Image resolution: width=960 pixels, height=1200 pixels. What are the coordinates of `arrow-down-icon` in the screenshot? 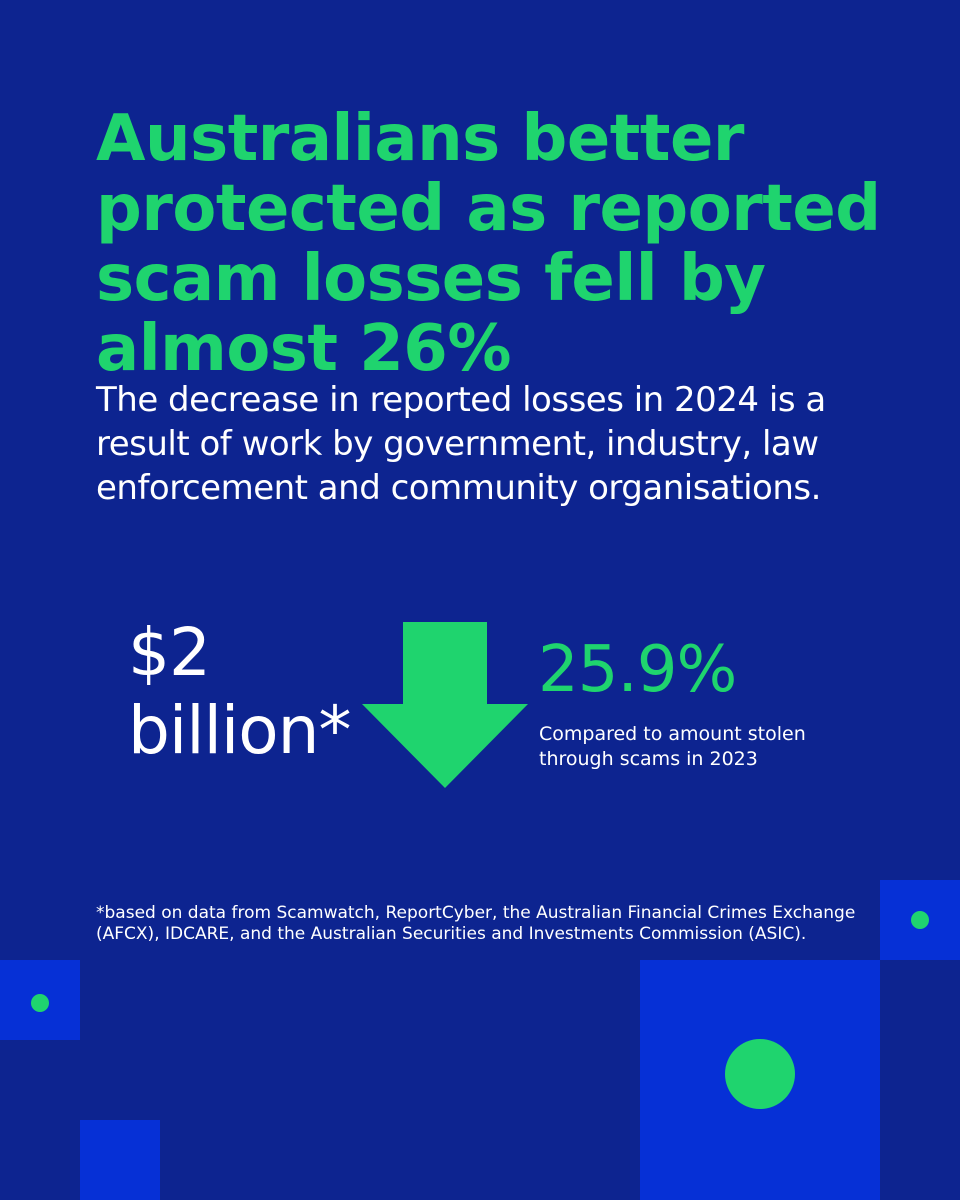 It's located at (445, 705).